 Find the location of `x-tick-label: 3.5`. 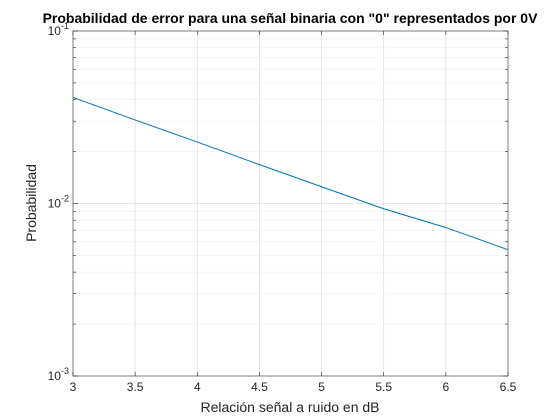

x-tick-label: 3.5 is located at coordinates (135, 387).